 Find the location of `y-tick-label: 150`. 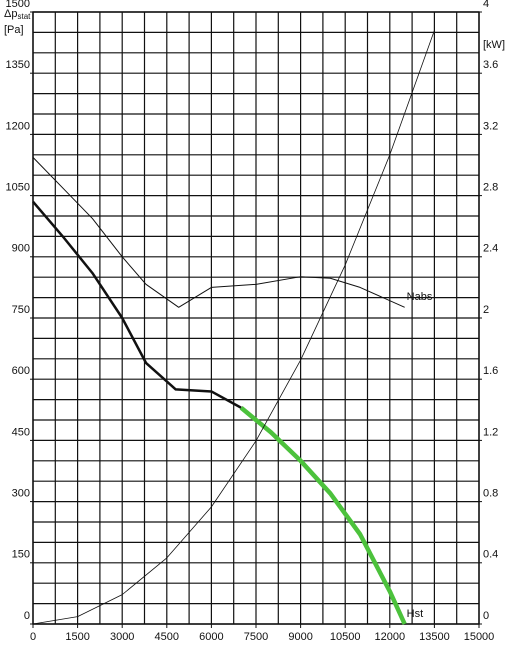

y-tick-label: 150 is located at coordinates (21, 555).